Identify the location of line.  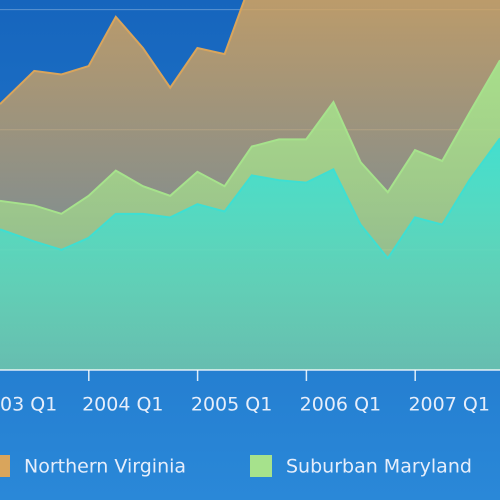
(123, 52).